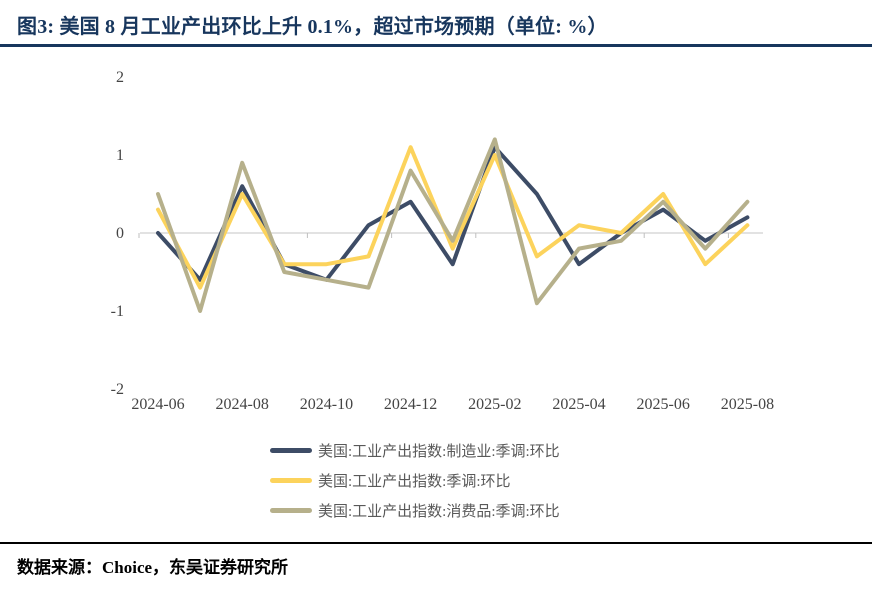 The height and width of the screenshot is (593, 872). What do you see at coordinates (439, 451) in the screenshot?
I see `legend-label-manufacturing: 美国:工业产出指数:制造业:季调:环比` at bounding box center [439, 451].